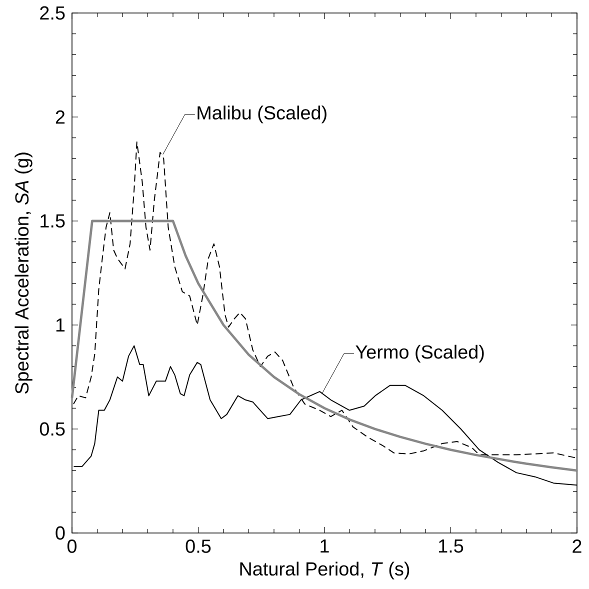 This screenshot has height=589, width=589. I want to click on y-tick-label: 1, so click(60, 325).